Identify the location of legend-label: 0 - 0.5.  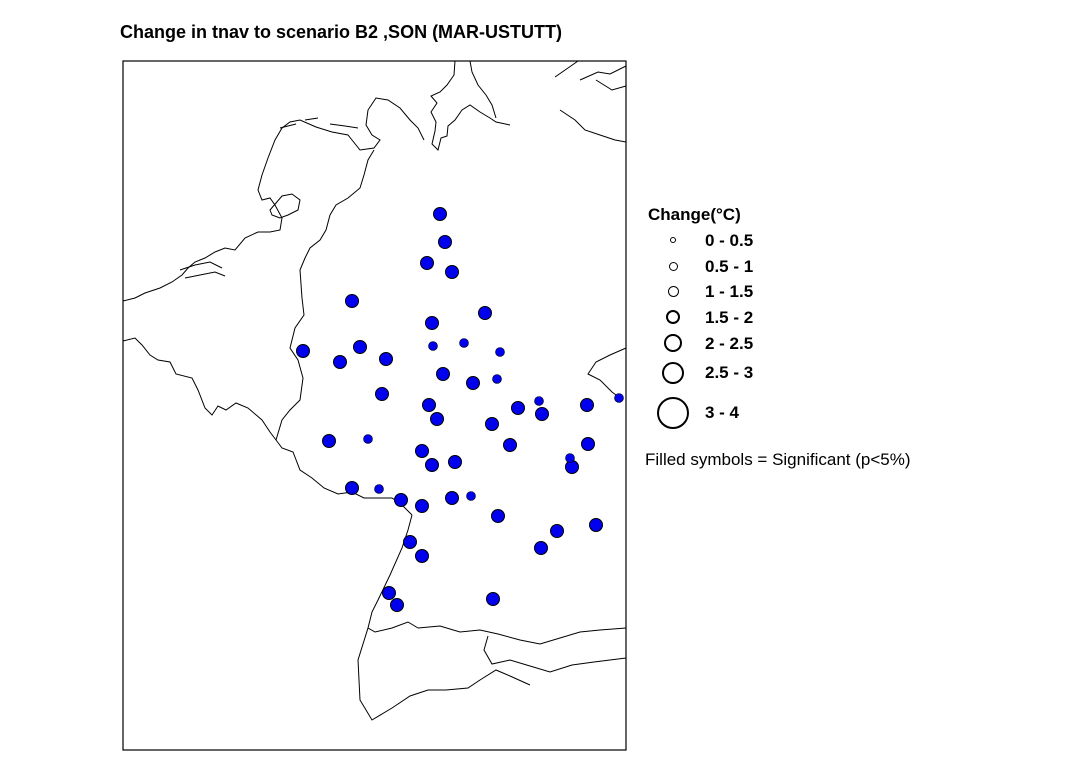
(729, 240).